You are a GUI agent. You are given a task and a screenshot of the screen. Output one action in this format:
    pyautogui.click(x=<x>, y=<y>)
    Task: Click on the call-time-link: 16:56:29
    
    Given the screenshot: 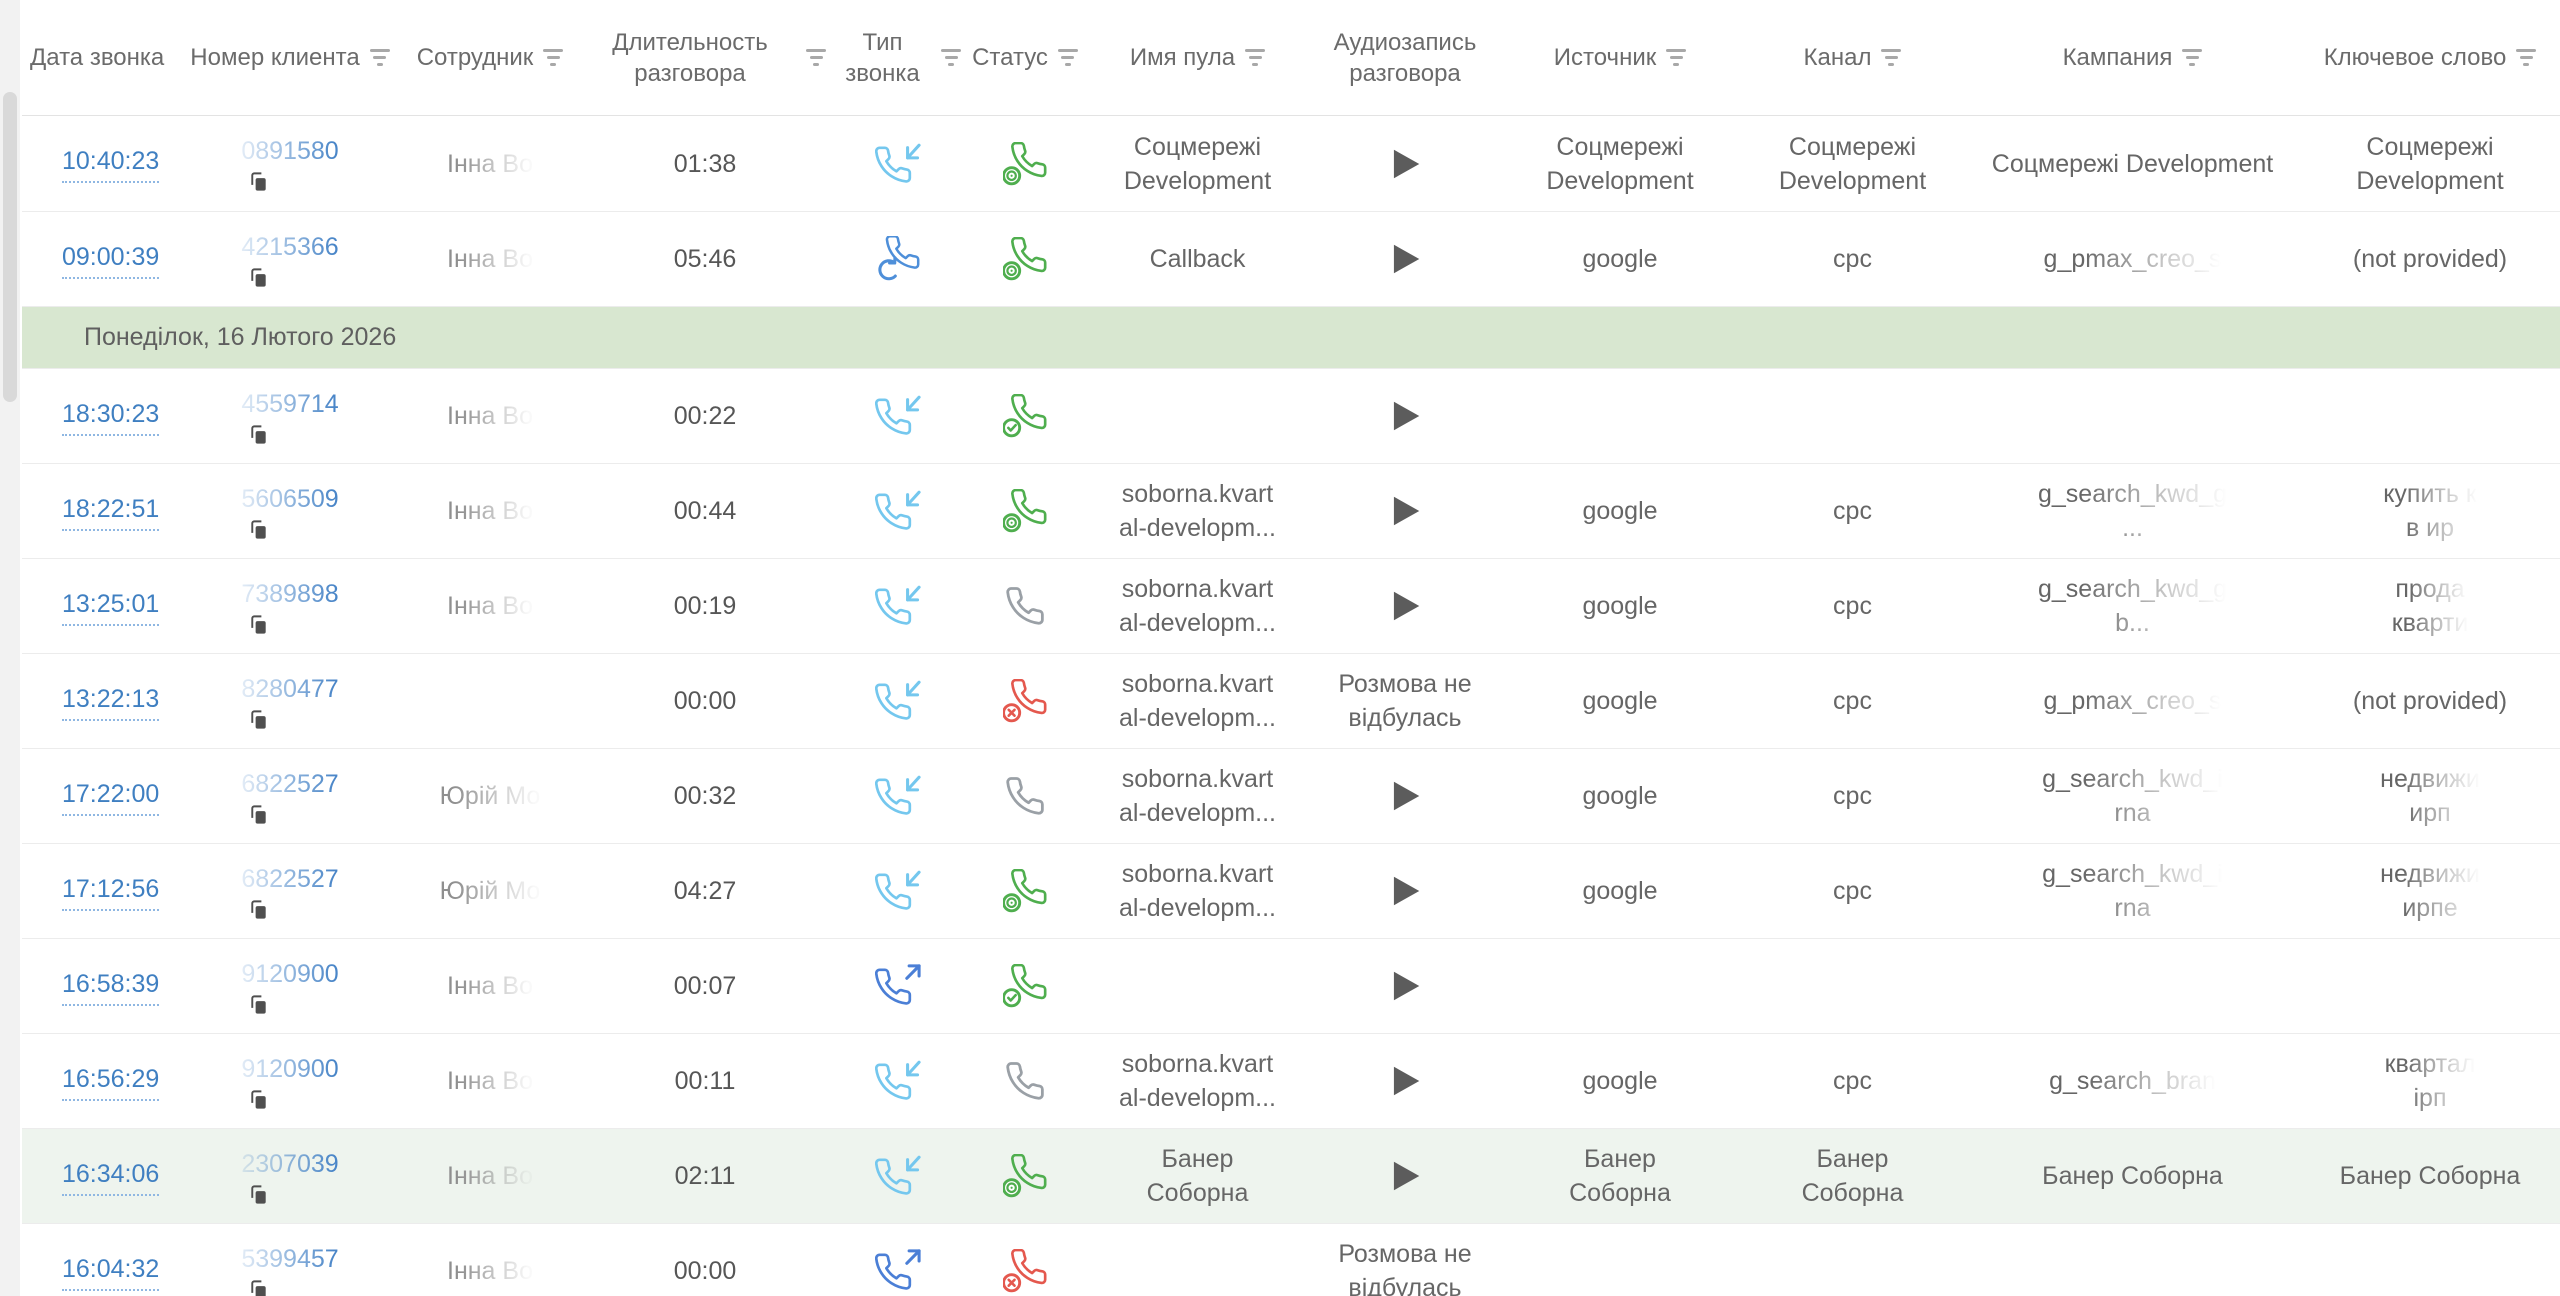 What is the action you would take?
    pyautogui.click(x=111, y=1081)
    